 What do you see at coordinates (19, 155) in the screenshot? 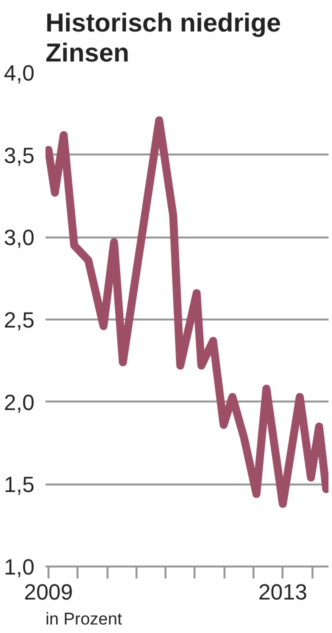
I see `y-tick-label: 3,5` at bounding box center [19, 155].